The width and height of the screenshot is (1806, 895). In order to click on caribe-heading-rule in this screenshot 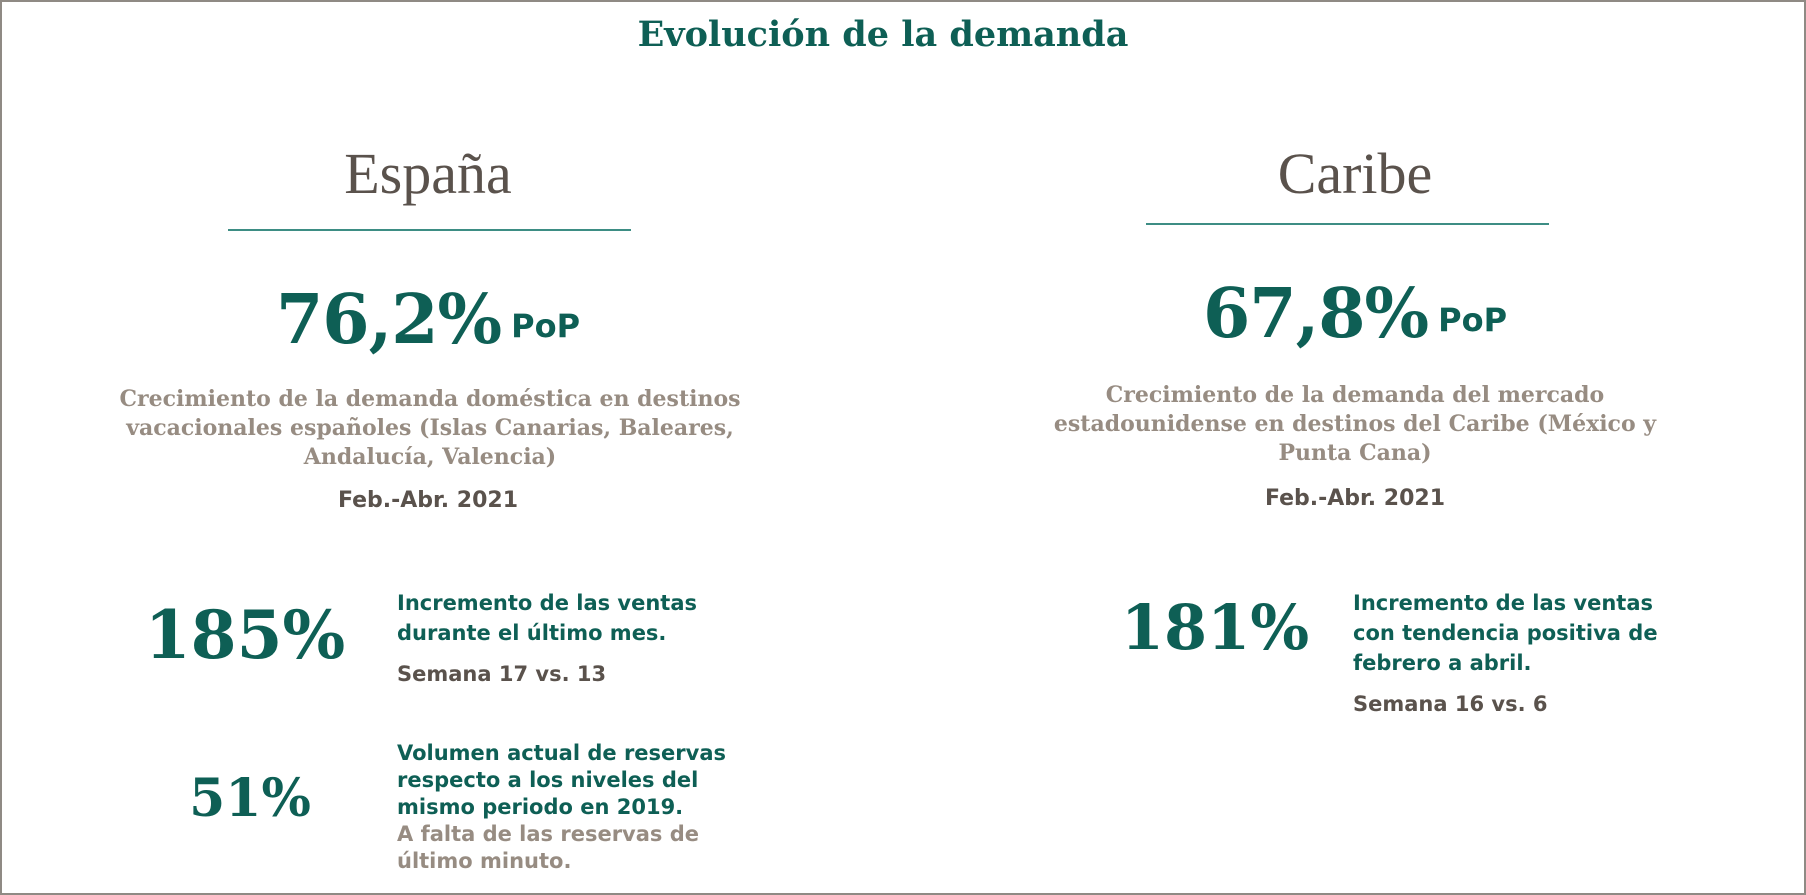, I will do `click(1347, 224)`.